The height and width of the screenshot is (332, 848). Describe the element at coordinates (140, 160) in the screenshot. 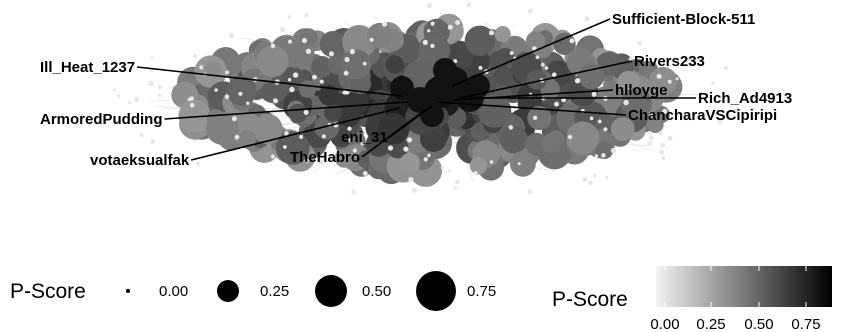

I see `node-label: votaeksualfak` at that location.